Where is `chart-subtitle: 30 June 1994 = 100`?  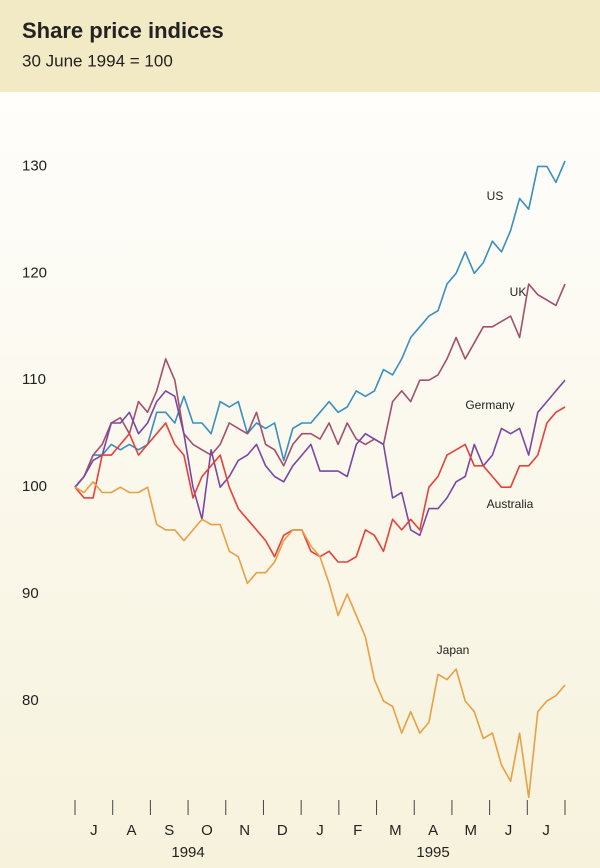
chart-subtitle: 30 June 1994 = 100 is located at coordinates (97, 60).